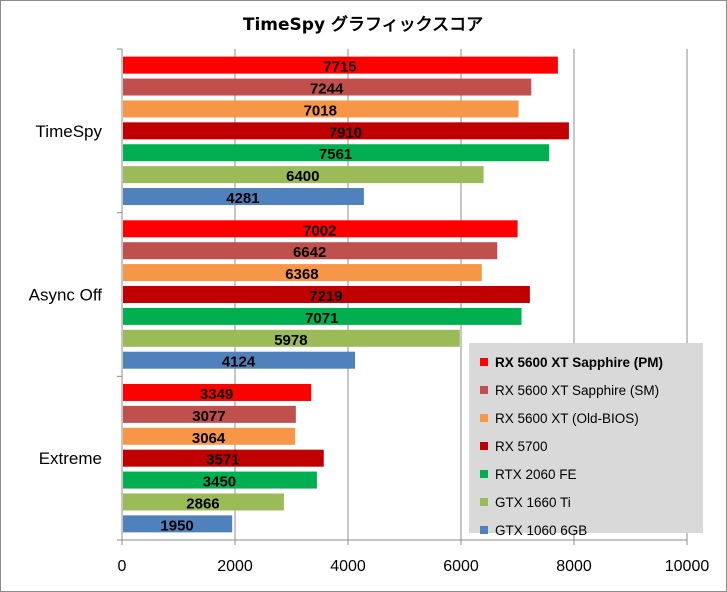 The width and height of the screenshot is (727, 592). I want to click on data-label: 7219, so click(325, 296).